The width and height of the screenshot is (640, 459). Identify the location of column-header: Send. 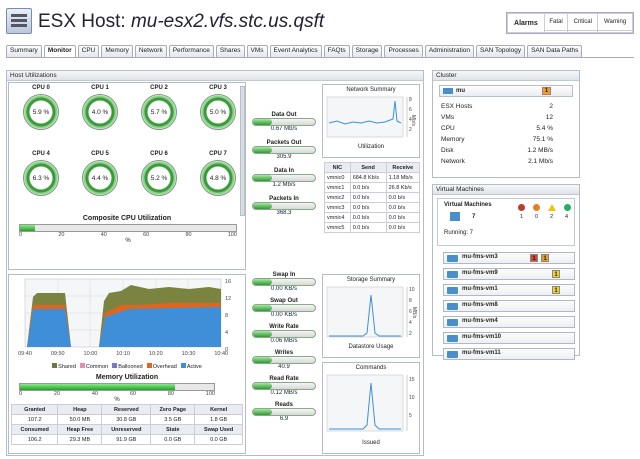
(368, 167).